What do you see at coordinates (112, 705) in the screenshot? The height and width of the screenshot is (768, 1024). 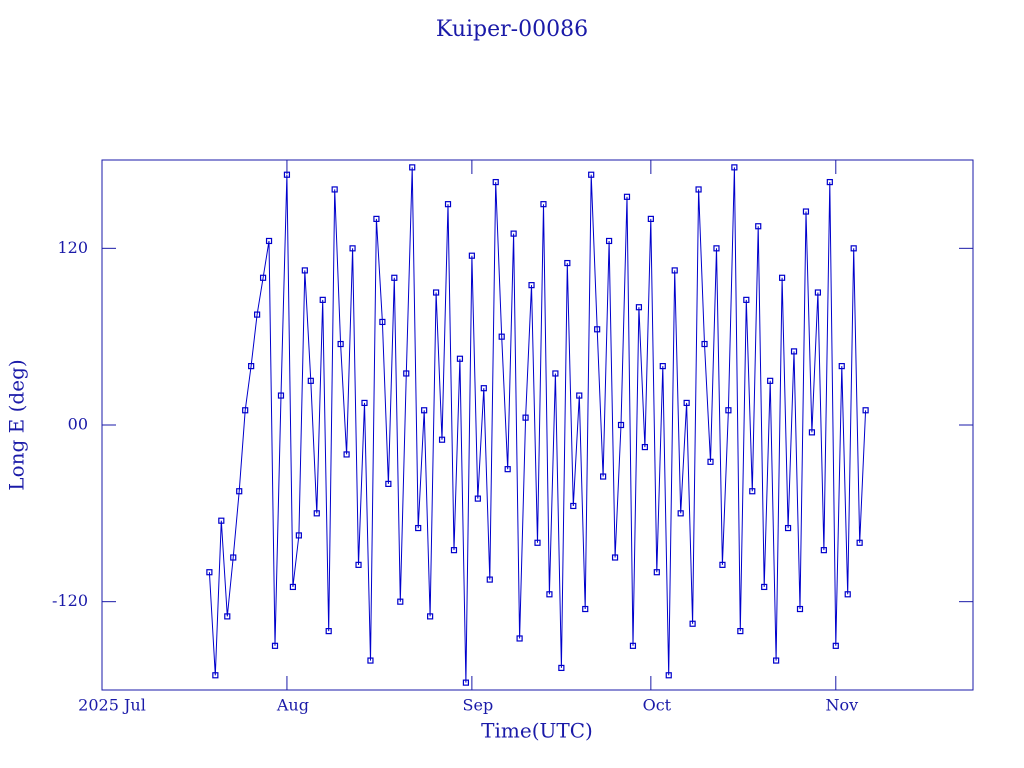 I see `x-tick-label: 2025 Jul` at bounding box center [112, 705].